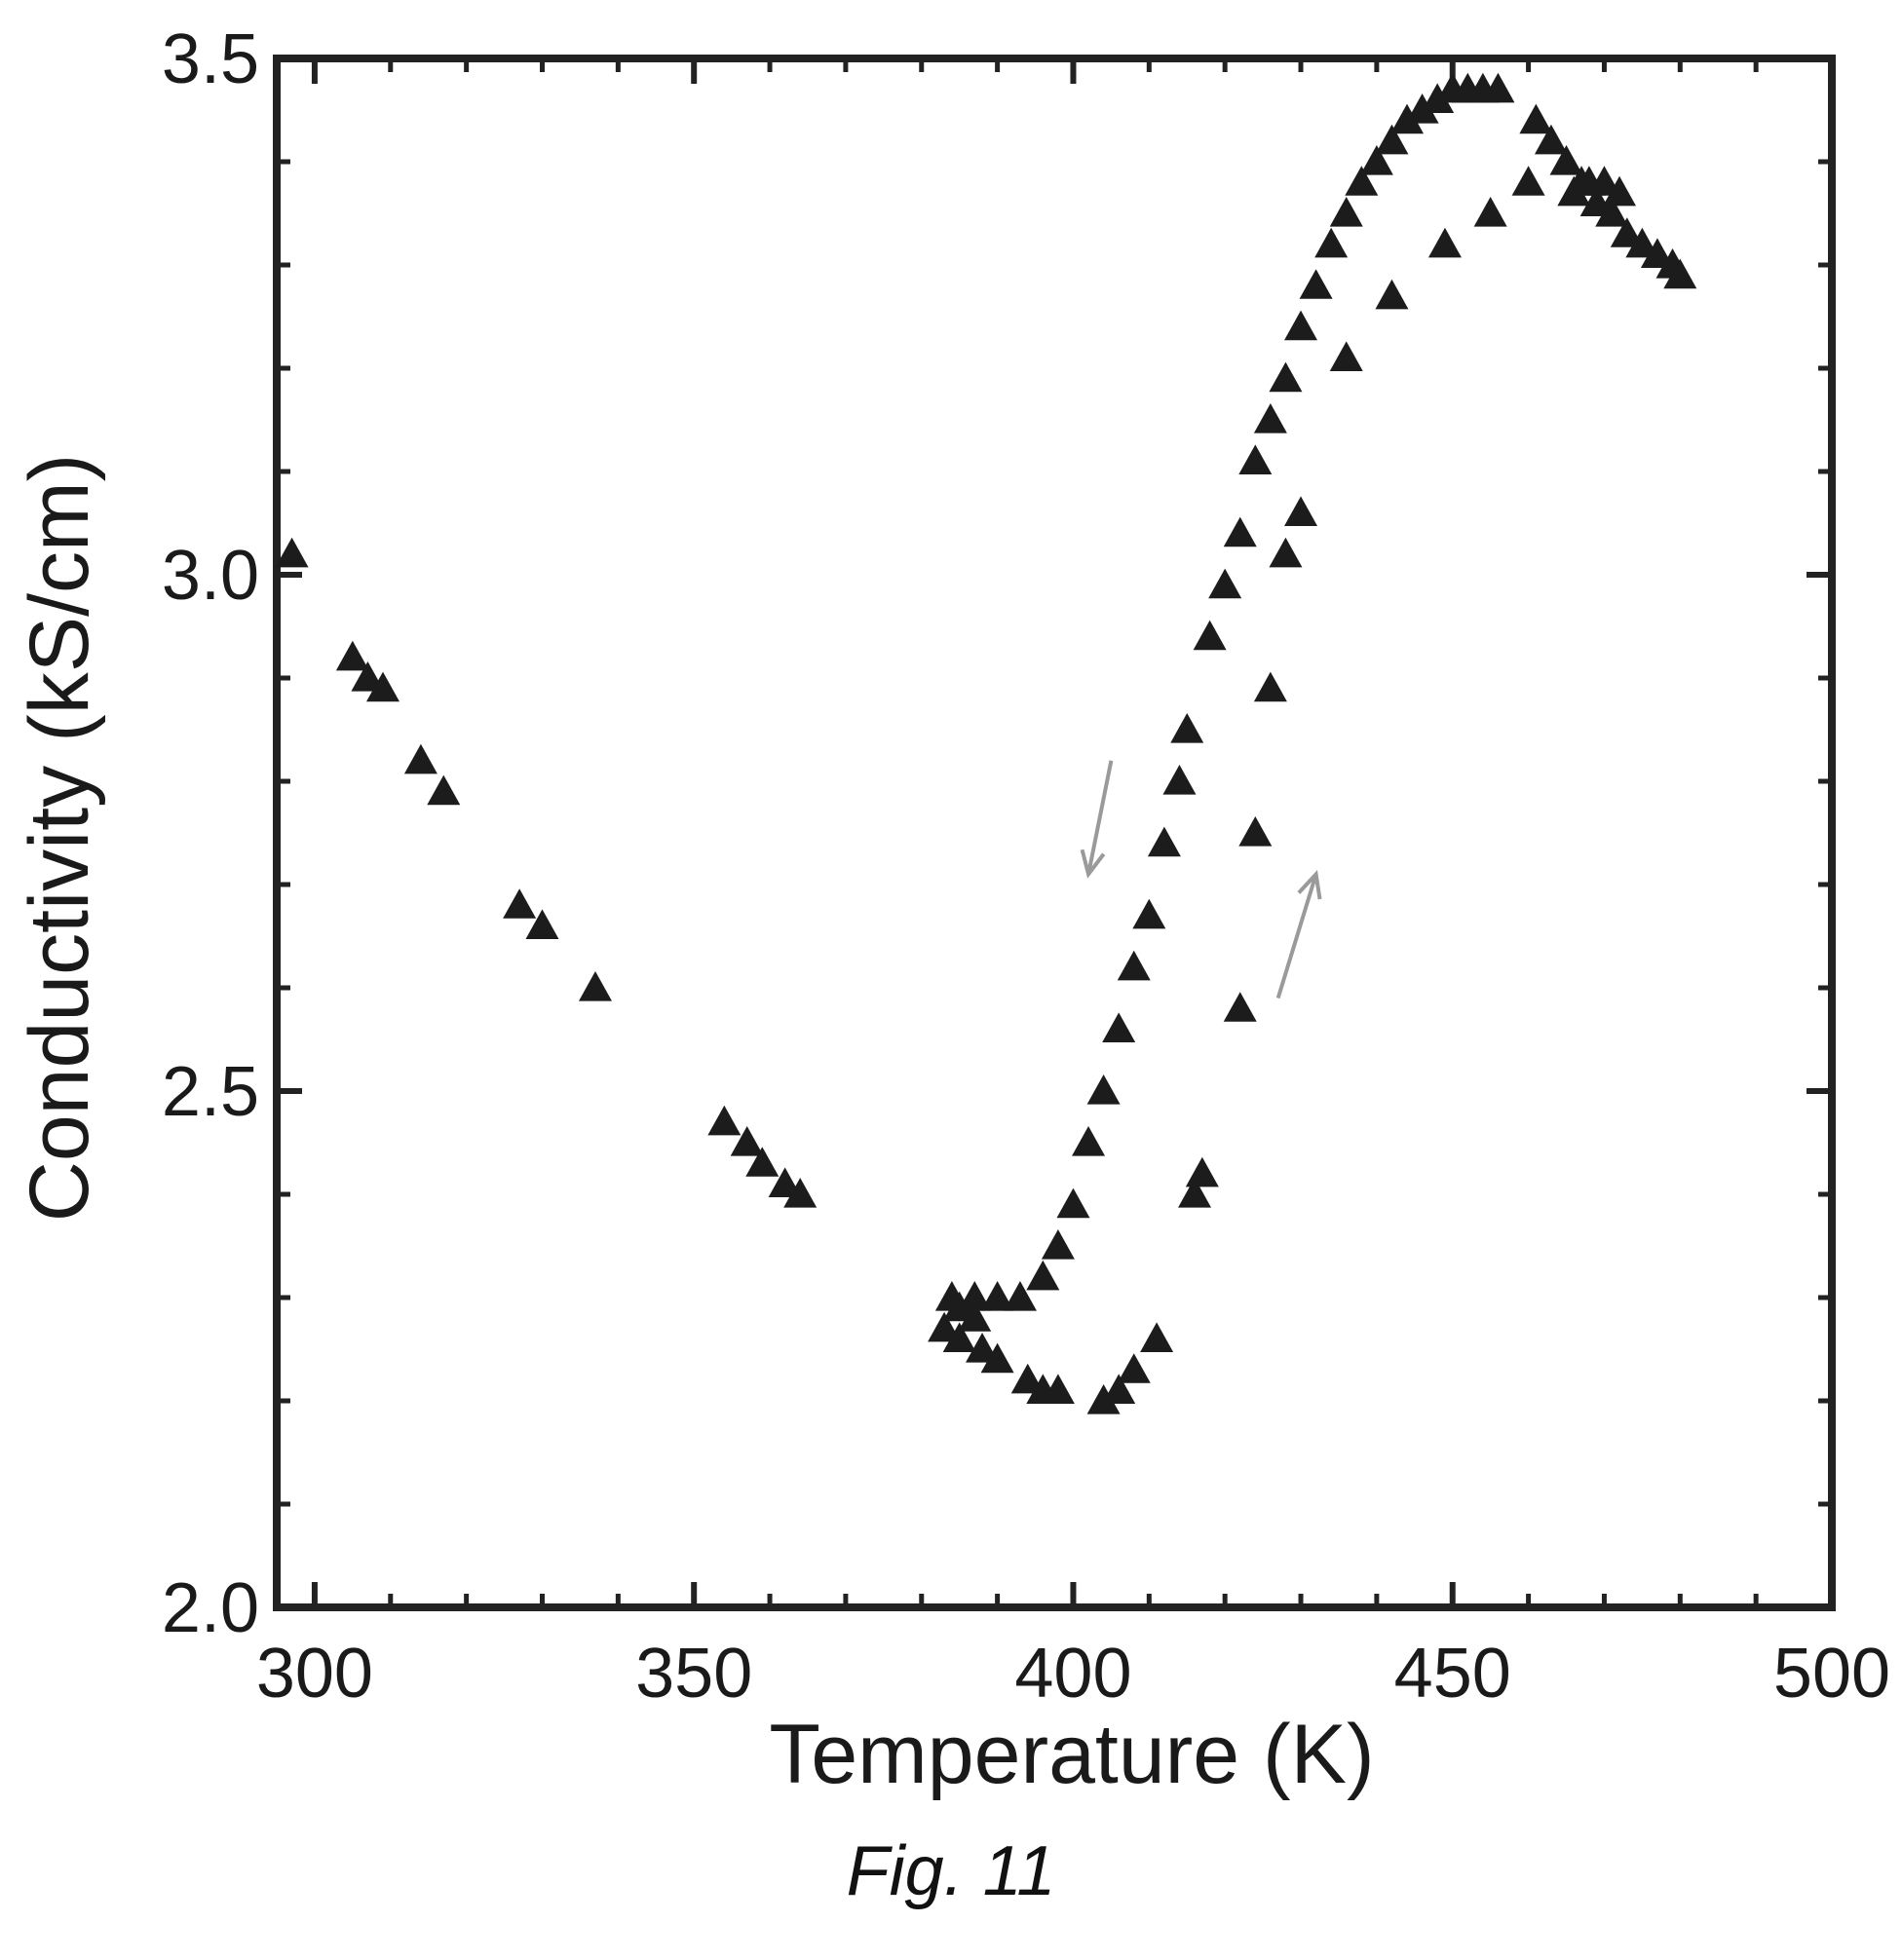 The image size is (1902, 1960). I want to click on x-tick-label: 500, so click(1832, 1674).